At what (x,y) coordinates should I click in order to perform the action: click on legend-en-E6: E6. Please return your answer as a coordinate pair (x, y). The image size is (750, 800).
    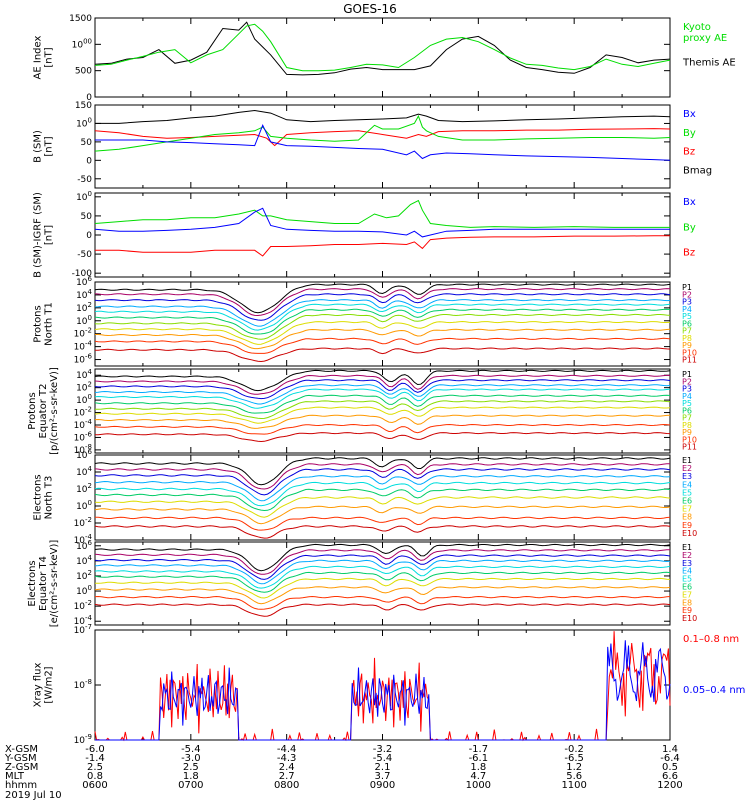
    Looking at the image, I should click on (687, 501).